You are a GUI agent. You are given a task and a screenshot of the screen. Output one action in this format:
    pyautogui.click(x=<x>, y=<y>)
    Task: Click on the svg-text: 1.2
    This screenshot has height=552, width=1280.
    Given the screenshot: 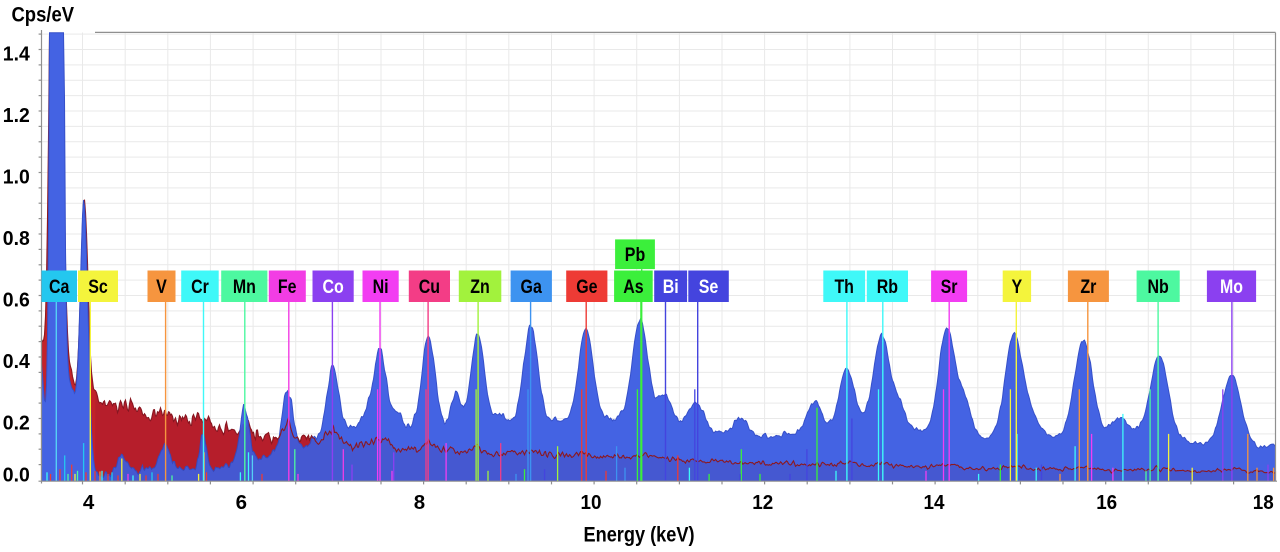 What is the action you would take?
    pyautogui.click(x=16, y=115)
    